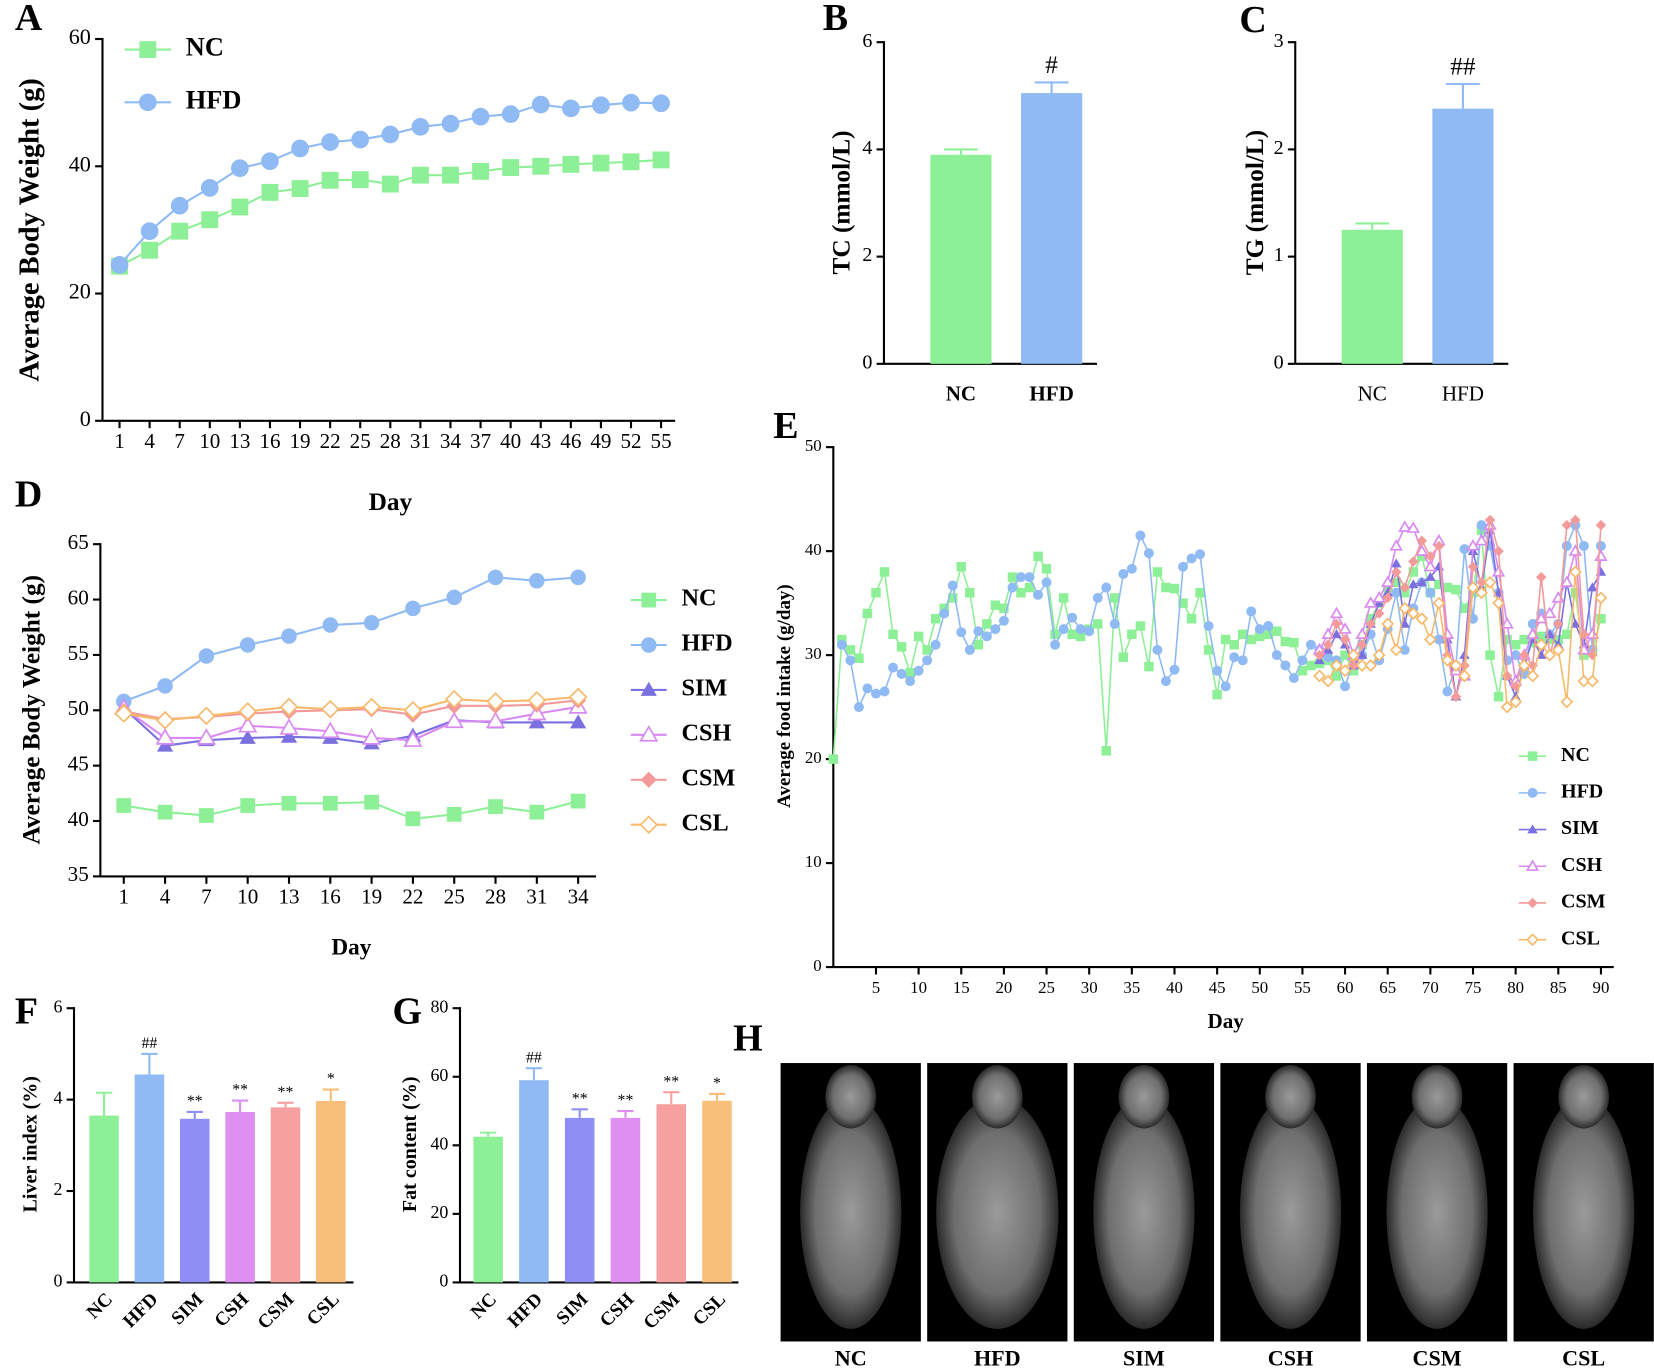  Describe the element at coordinates (709, 1309) in the screenshot. I see `x-tick-label: CSL` at that location.